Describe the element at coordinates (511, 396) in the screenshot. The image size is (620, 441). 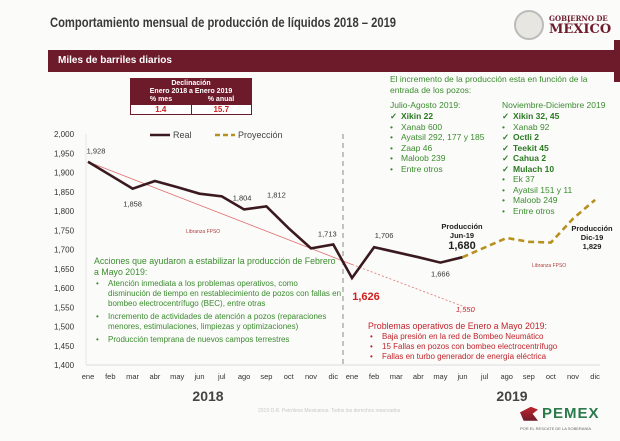
I see `year-label: 2019` at that location.